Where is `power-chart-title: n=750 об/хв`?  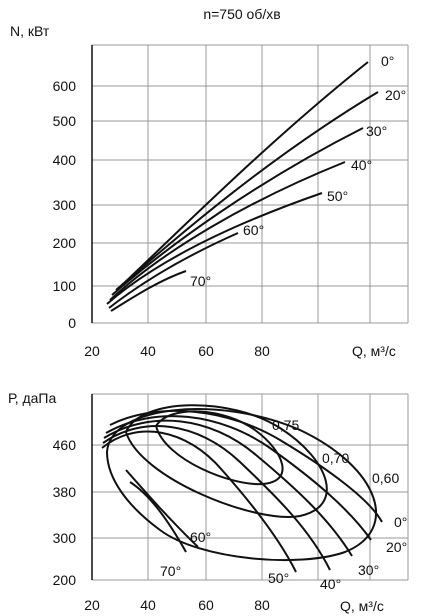 power-chart-title: n=750 об/хв is located at coordinates (241, 14).